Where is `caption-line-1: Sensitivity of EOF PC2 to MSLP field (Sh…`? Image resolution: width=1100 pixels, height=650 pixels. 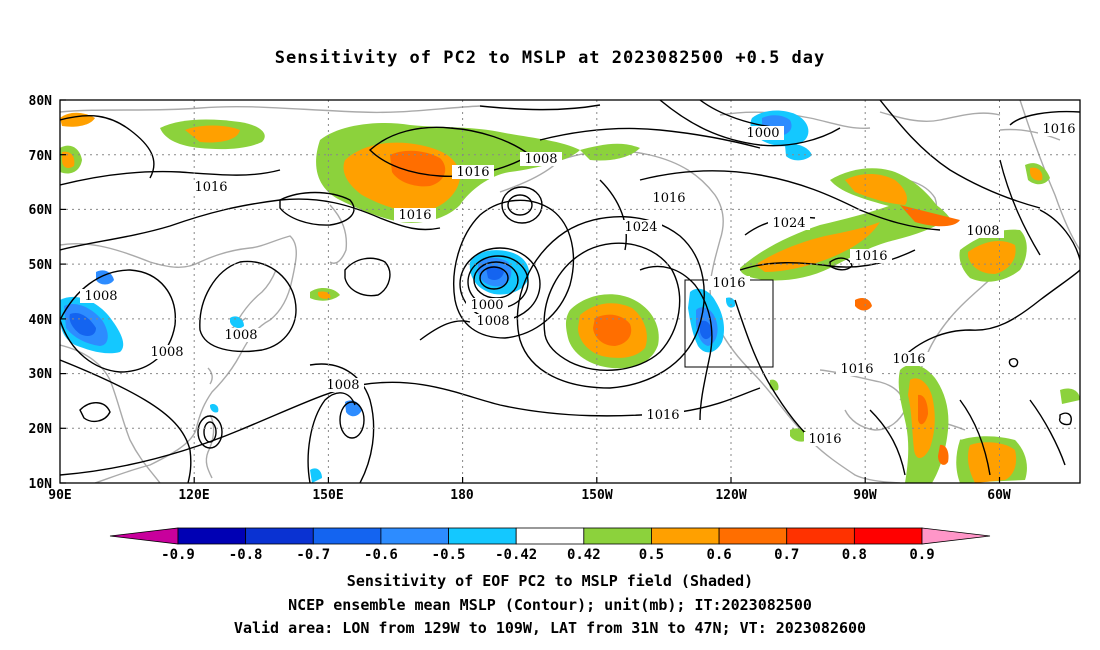 caption-line-1: Sensitivity of EOF PC2 to MSLP field (Sh… is located at coordinates (550, 581).